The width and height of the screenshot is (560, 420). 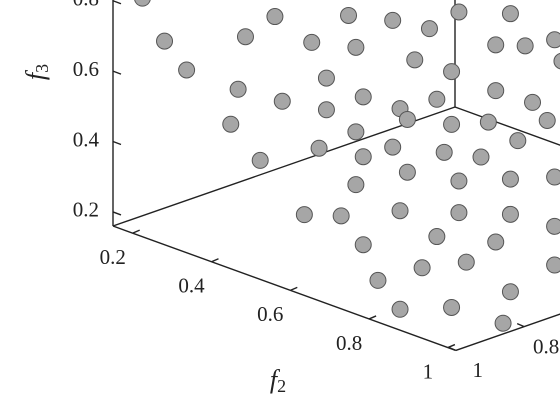 I want to click on z-tick-label: 0.8, so click(x=86, y=5).